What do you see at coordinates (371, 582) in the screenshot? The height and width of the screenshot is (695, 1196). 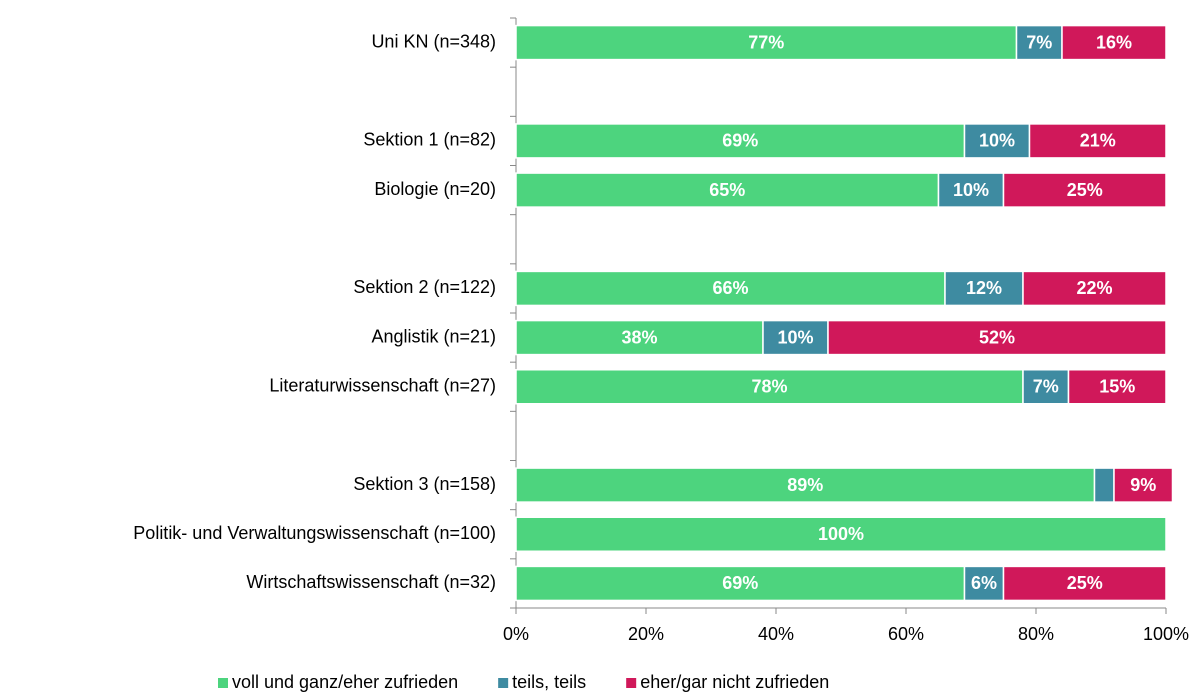 I see `y-tick-label: Wirtschaftswissenschaft (n=32)` at bounding box center [371, 582].